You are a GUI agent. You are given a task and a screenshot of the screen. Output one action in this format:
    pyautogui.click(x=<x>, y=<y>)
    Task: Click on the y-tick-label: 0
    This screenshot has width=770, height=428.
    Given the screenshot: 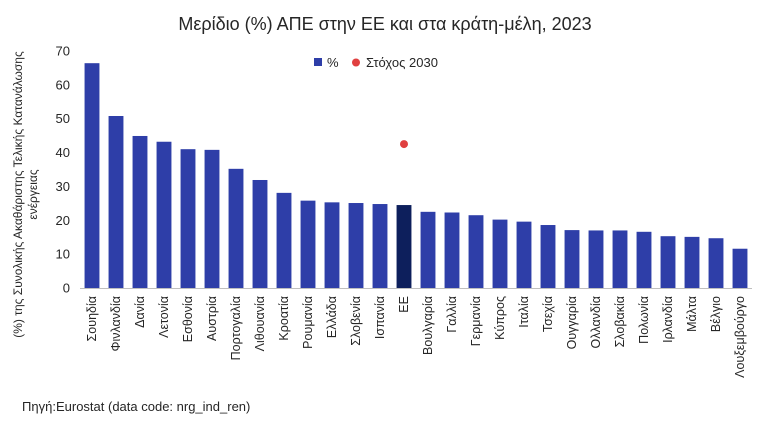 What is the action you would take?
    pyautogui.click(x=66, y=288)
    